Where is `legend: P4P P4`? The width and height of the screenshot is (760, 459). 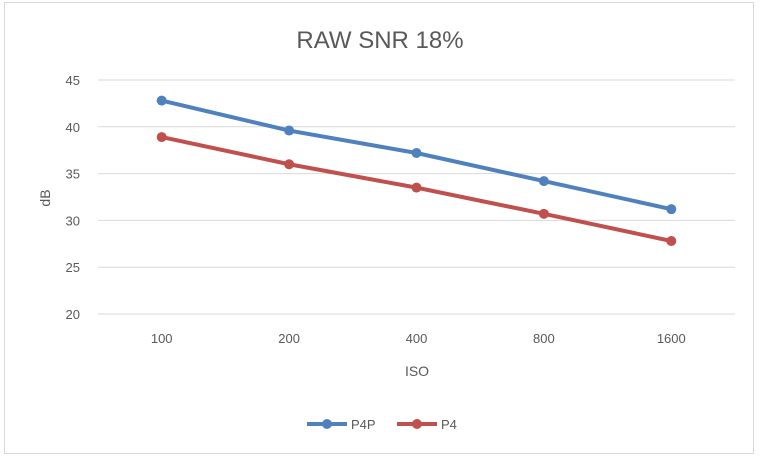 legend: P4P P4 is located at coordinates (382, 424).